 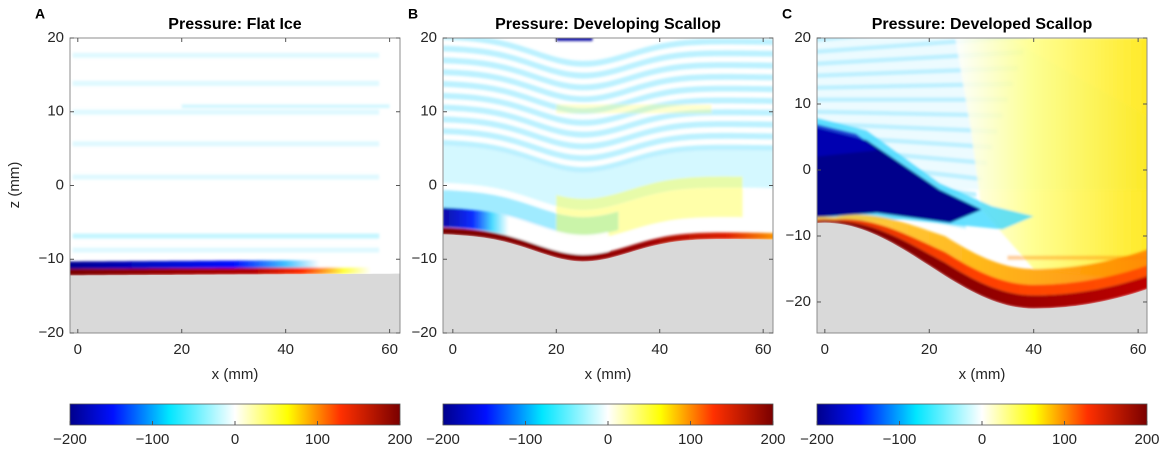 I want to click on chart-title: Pressure: Flat Ice, so click(x=235, y=24).